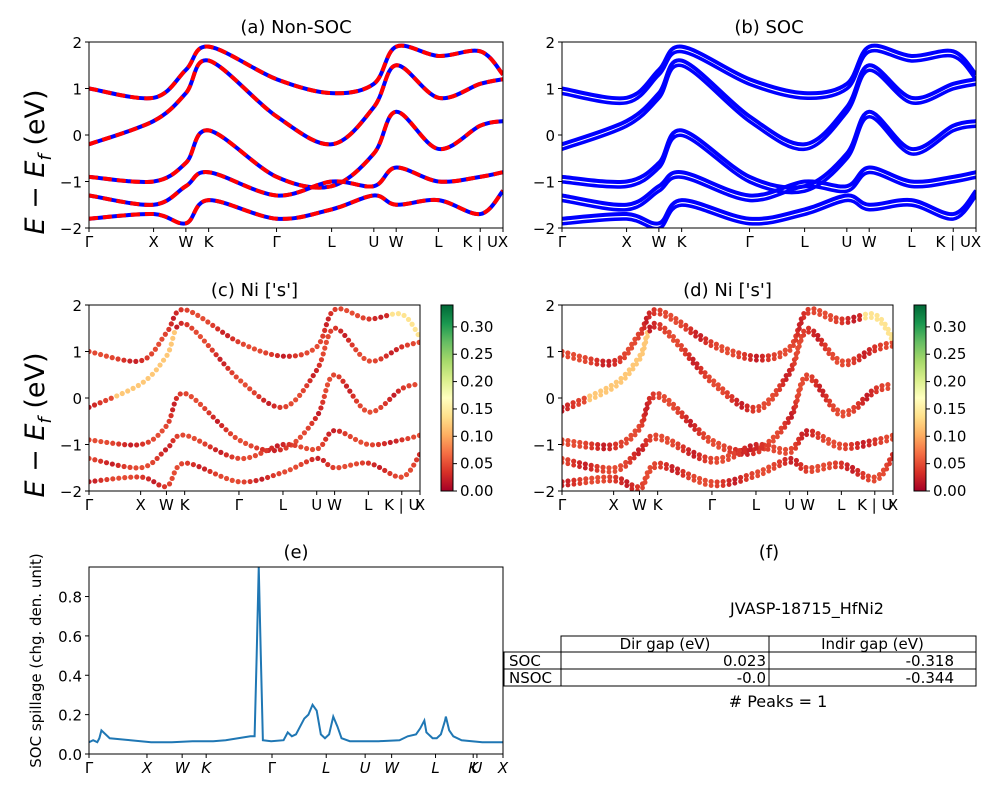 The image size is (1000, 800). Describe the element at coordinates (296, 207) in the screenshot. I see `band-line-red` at that location.